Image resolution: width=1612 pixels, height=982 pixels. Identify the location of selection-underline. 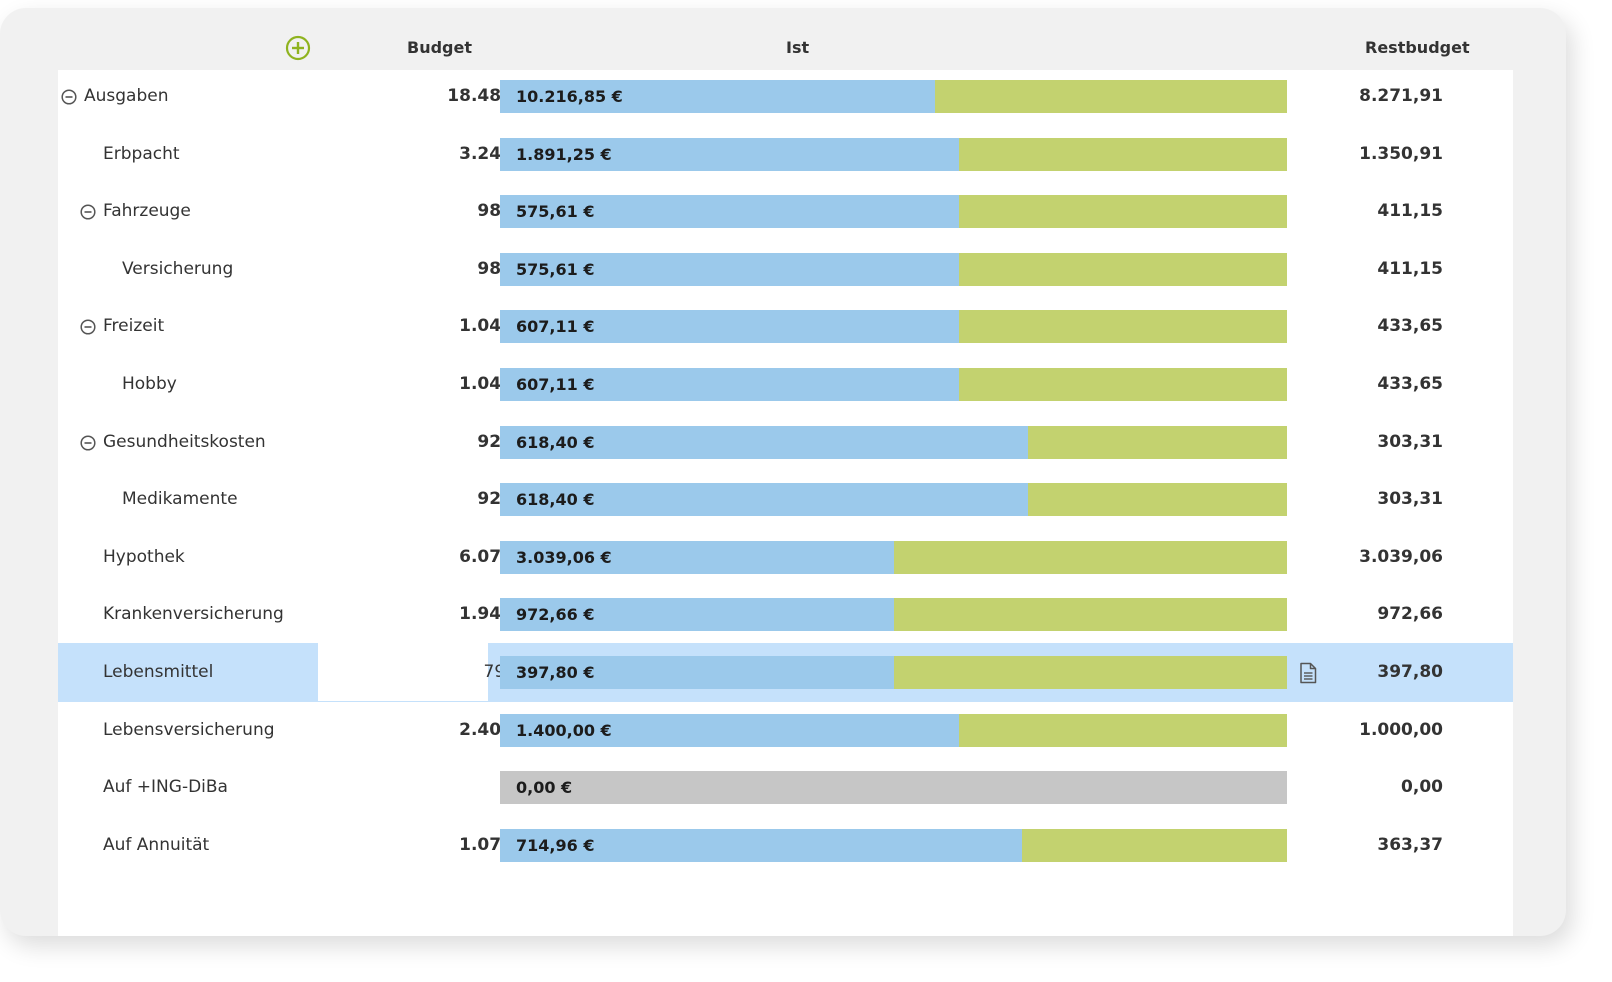
(403, 701).